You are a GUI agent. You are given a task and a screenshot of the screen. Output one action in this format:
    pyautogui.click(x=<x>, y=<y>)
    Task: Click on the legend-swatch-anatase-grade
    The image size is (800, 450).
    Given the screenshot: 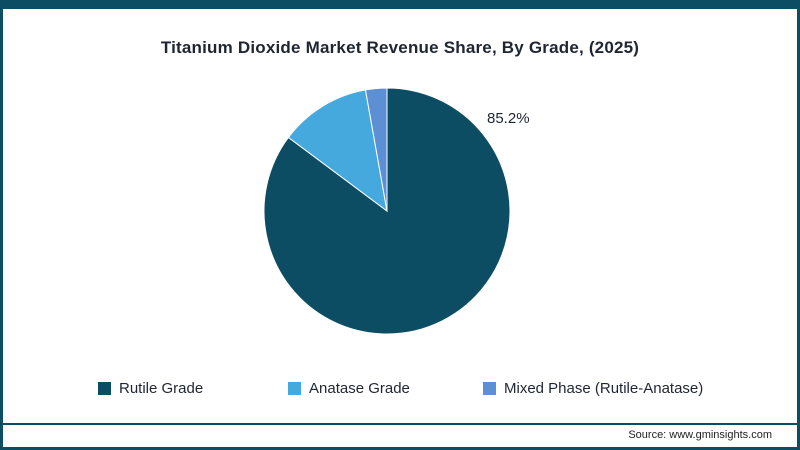 What is the action you would take?
    pyautogui.click(x=294, y=388)
    